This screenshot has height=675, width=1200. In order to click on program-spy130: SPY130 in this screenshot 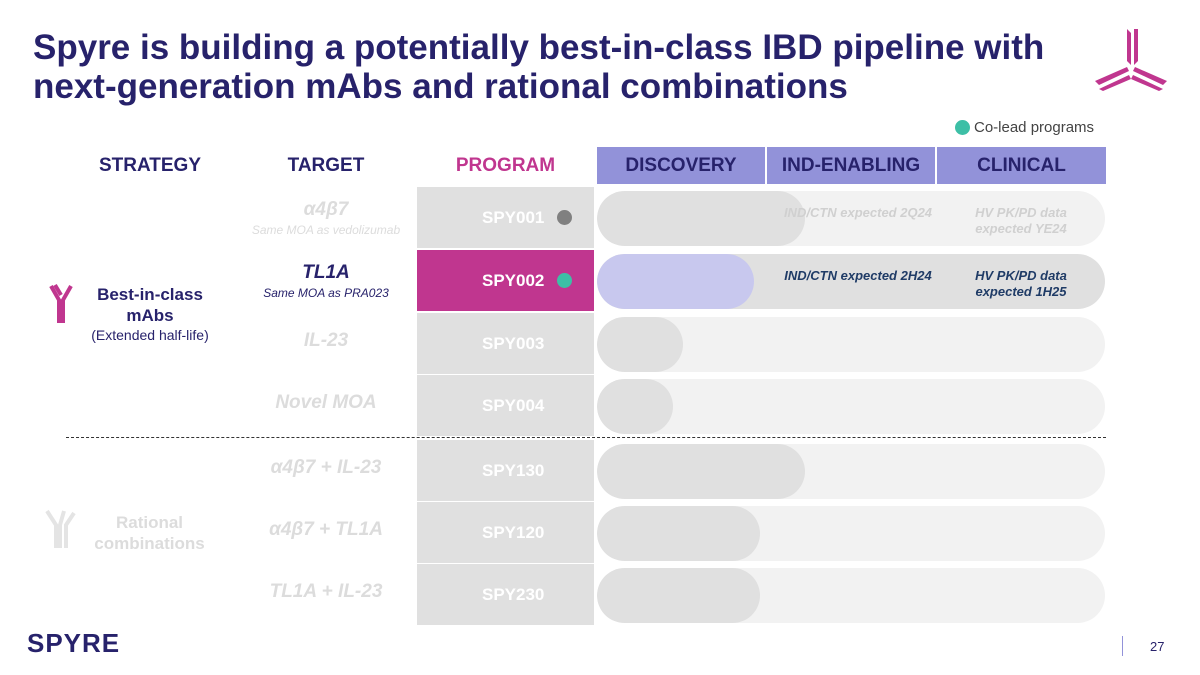, I will do `click(505, 470)`.